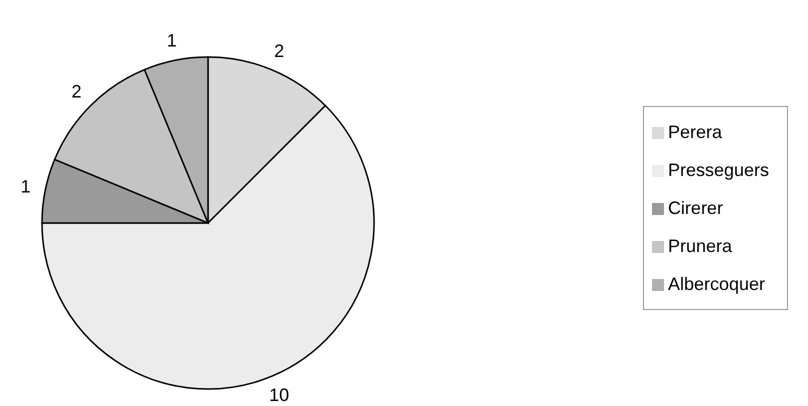 This screenshot has height=406, width=808. I want to click on legend-label: Cirerer, so click(695, 208).